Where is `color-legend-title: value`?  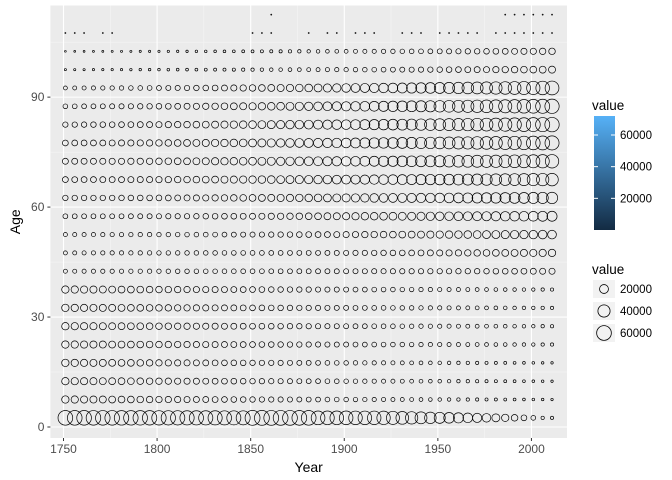
color-legend-title: value is located at coordinates (608, 105).